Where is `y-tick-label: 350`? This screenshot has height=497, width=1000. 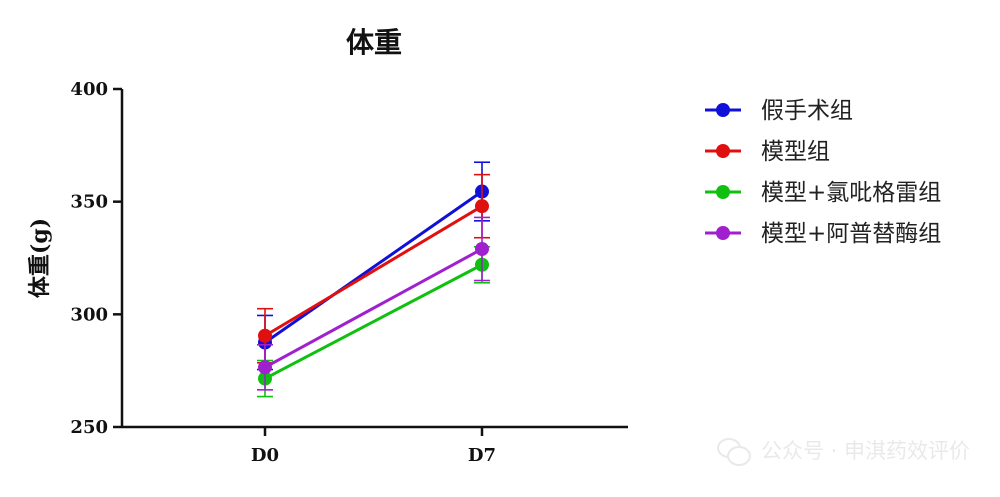
y-tick-label: 350 is located at coordinates (89, 202).